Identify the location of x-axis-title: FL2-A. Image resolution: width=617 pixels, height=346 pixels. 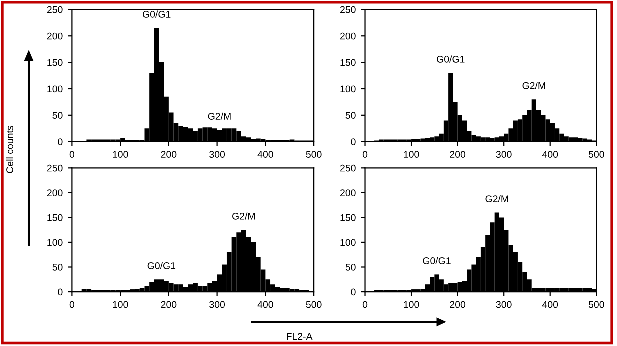
(300, 336).